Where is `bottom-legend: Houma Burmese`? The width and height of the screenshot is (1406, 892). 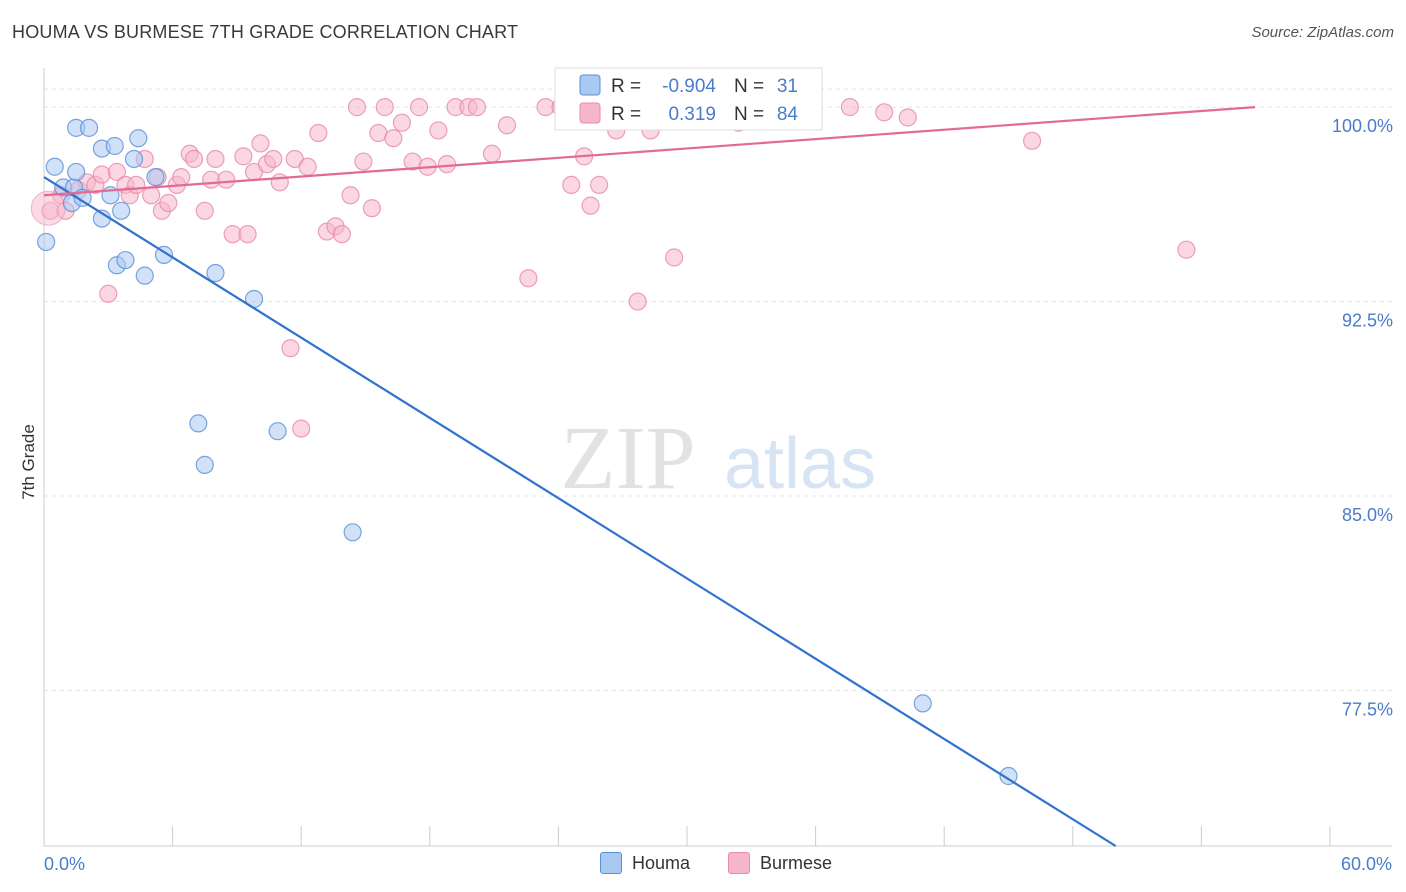 bottom-legend: Houma Burmese is located at coordinates (703, 865).